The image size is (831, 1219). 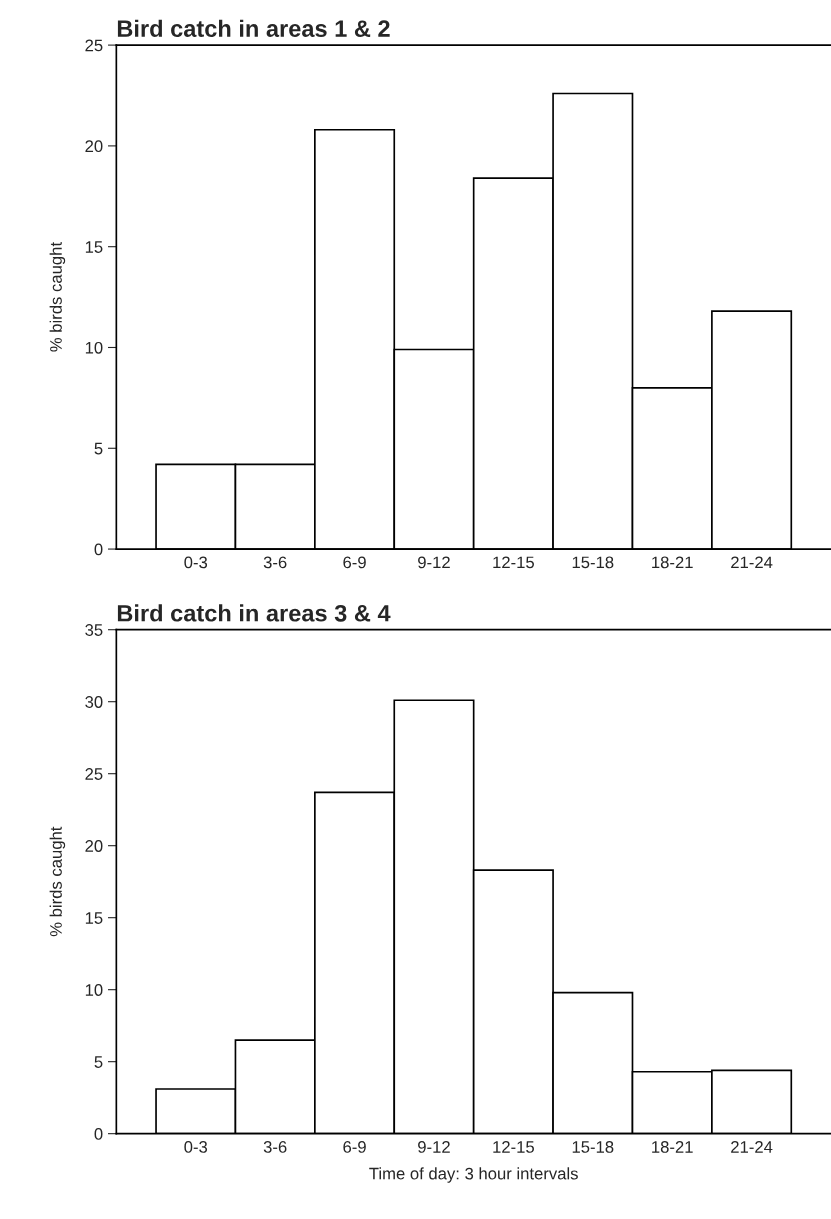 What do you see at coordinates (94, 702) in the screenshot?
I see `y-tick-label: 30` at bounding box center [94, 702].